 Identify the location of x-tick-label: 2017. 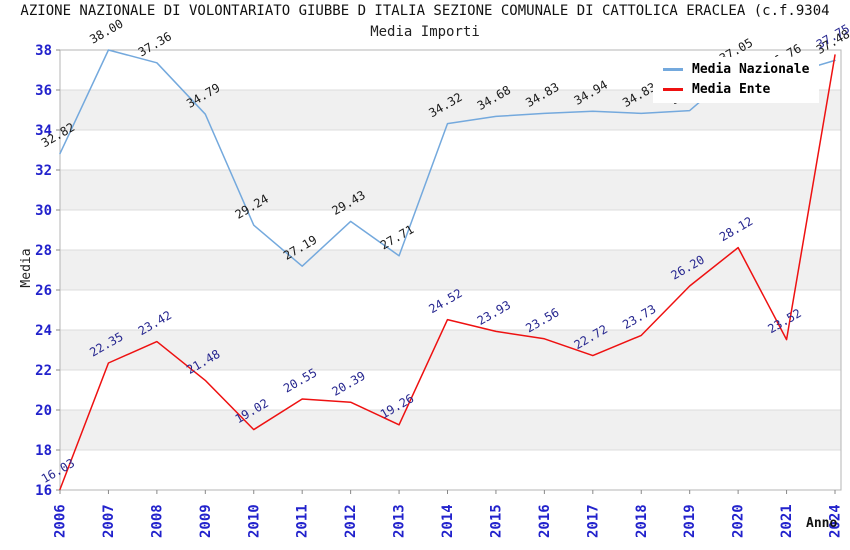
(593, 521).